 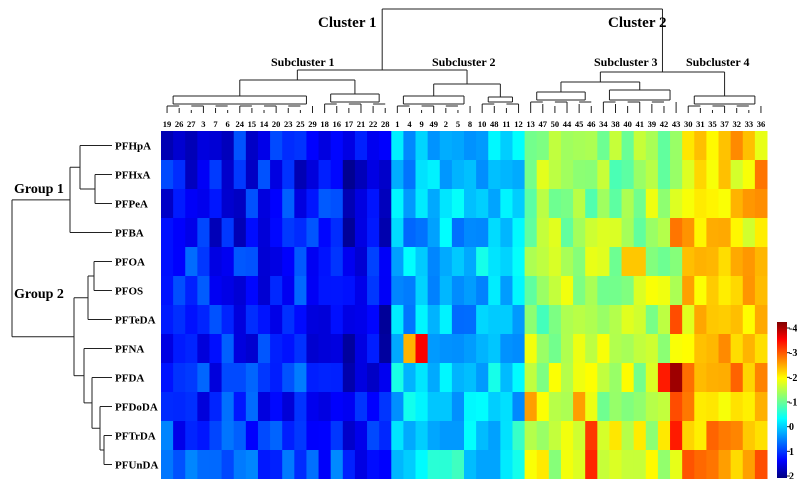 I want to click on column-label: 4, so click(x=409, y=124).